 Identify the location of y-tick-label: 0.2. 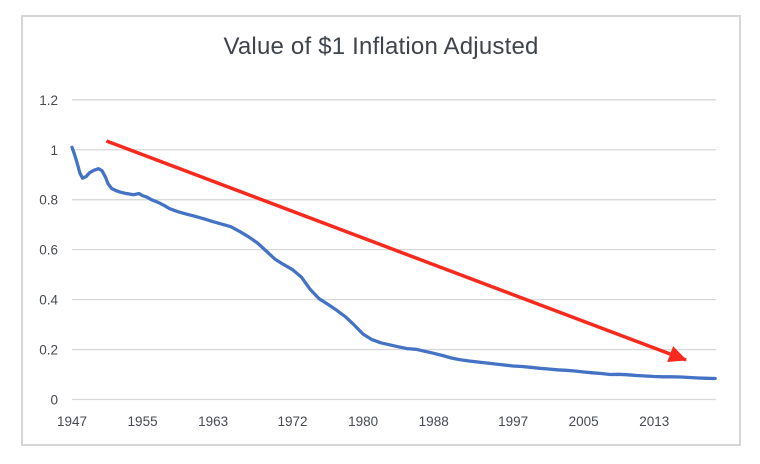
(48, 350).